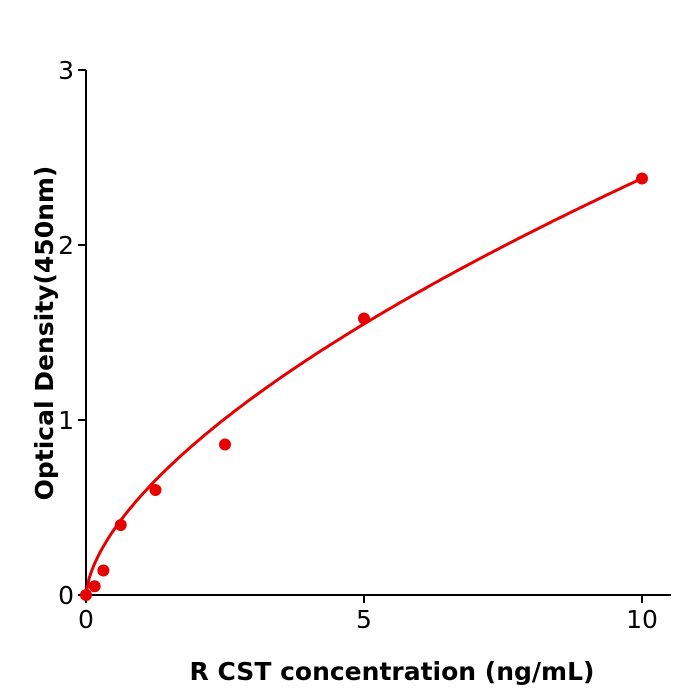 The width and height of the screenshot is (700, 700). Describe the element at coordinates (364, 619) in the screenshot. I see `x-tick-label: 5` at that location.